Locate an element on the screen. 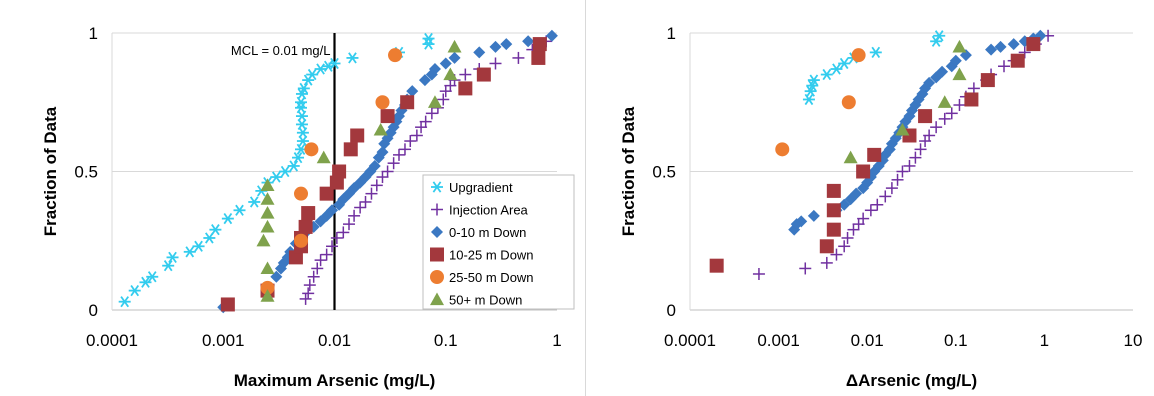 Image resolution: width=1154 pixels, height=396 pixels. left-legend-label-10-25-m-down: 10-25 m Down is located at coordinates (491, 255).